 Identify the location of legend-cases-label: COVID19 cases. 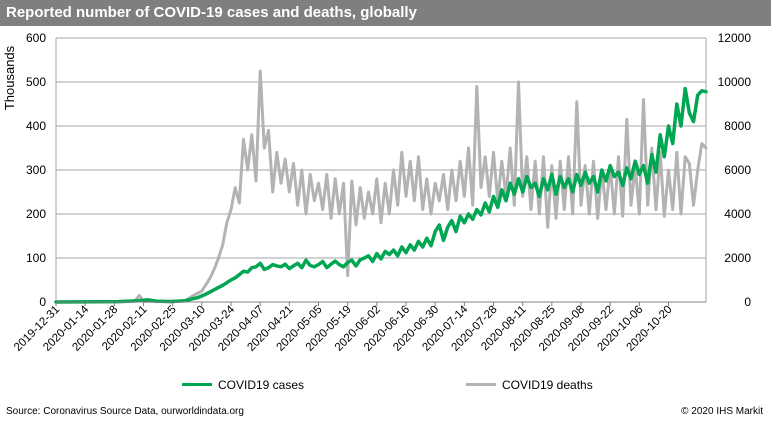
(261, 385).